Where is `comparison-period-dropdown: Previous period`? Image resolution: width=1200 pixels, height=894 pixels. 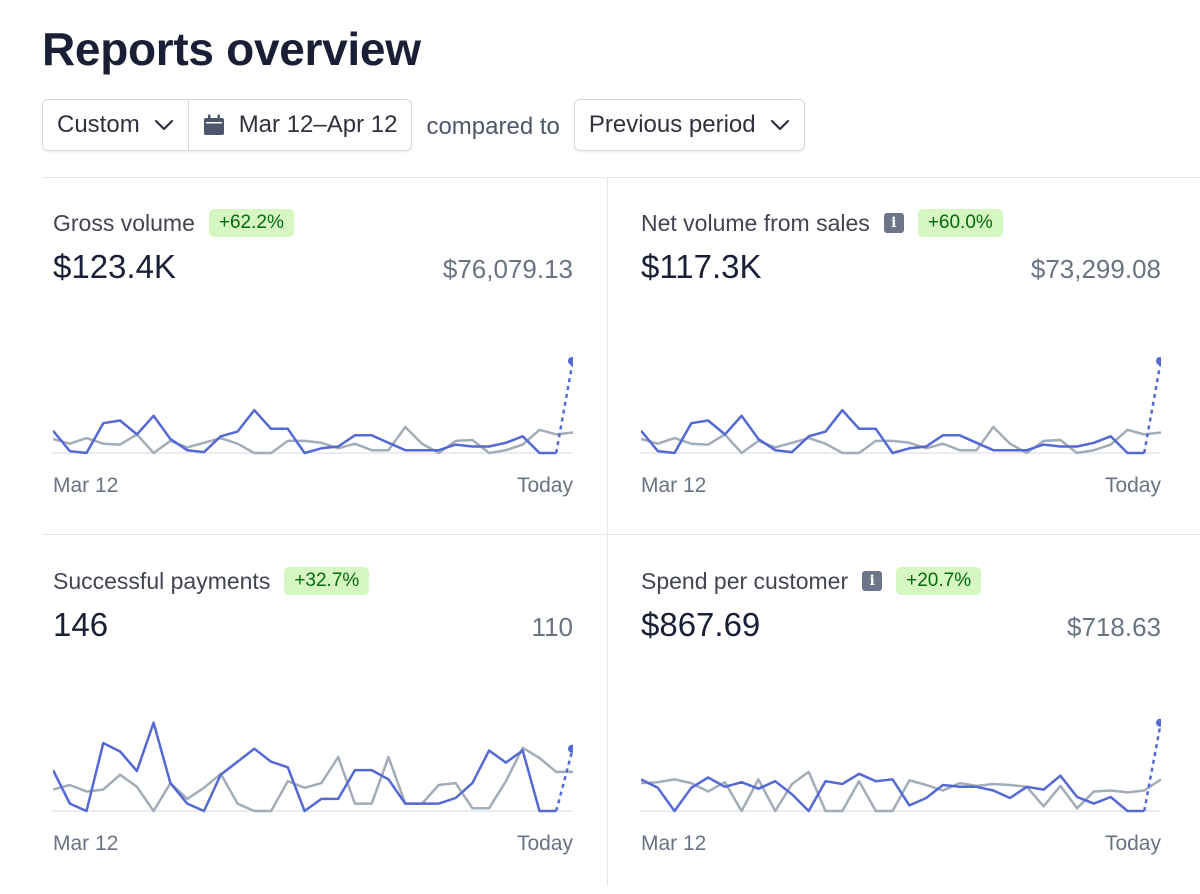 comparison-period-dropdown: Previous period is located at coordinates (689, 125).